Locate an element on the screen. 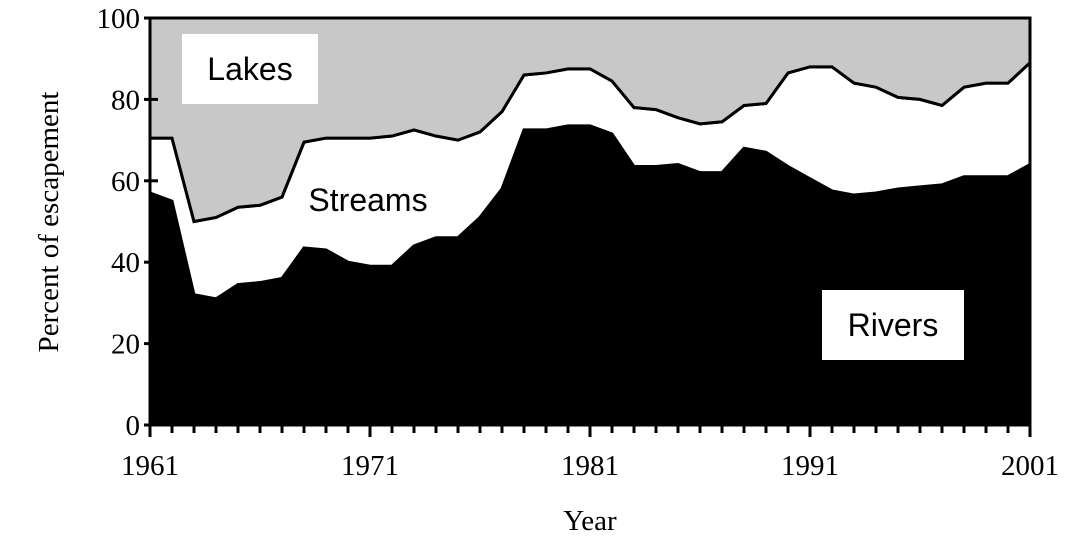  series-label: Rivers is located at coordinates (893, 325).